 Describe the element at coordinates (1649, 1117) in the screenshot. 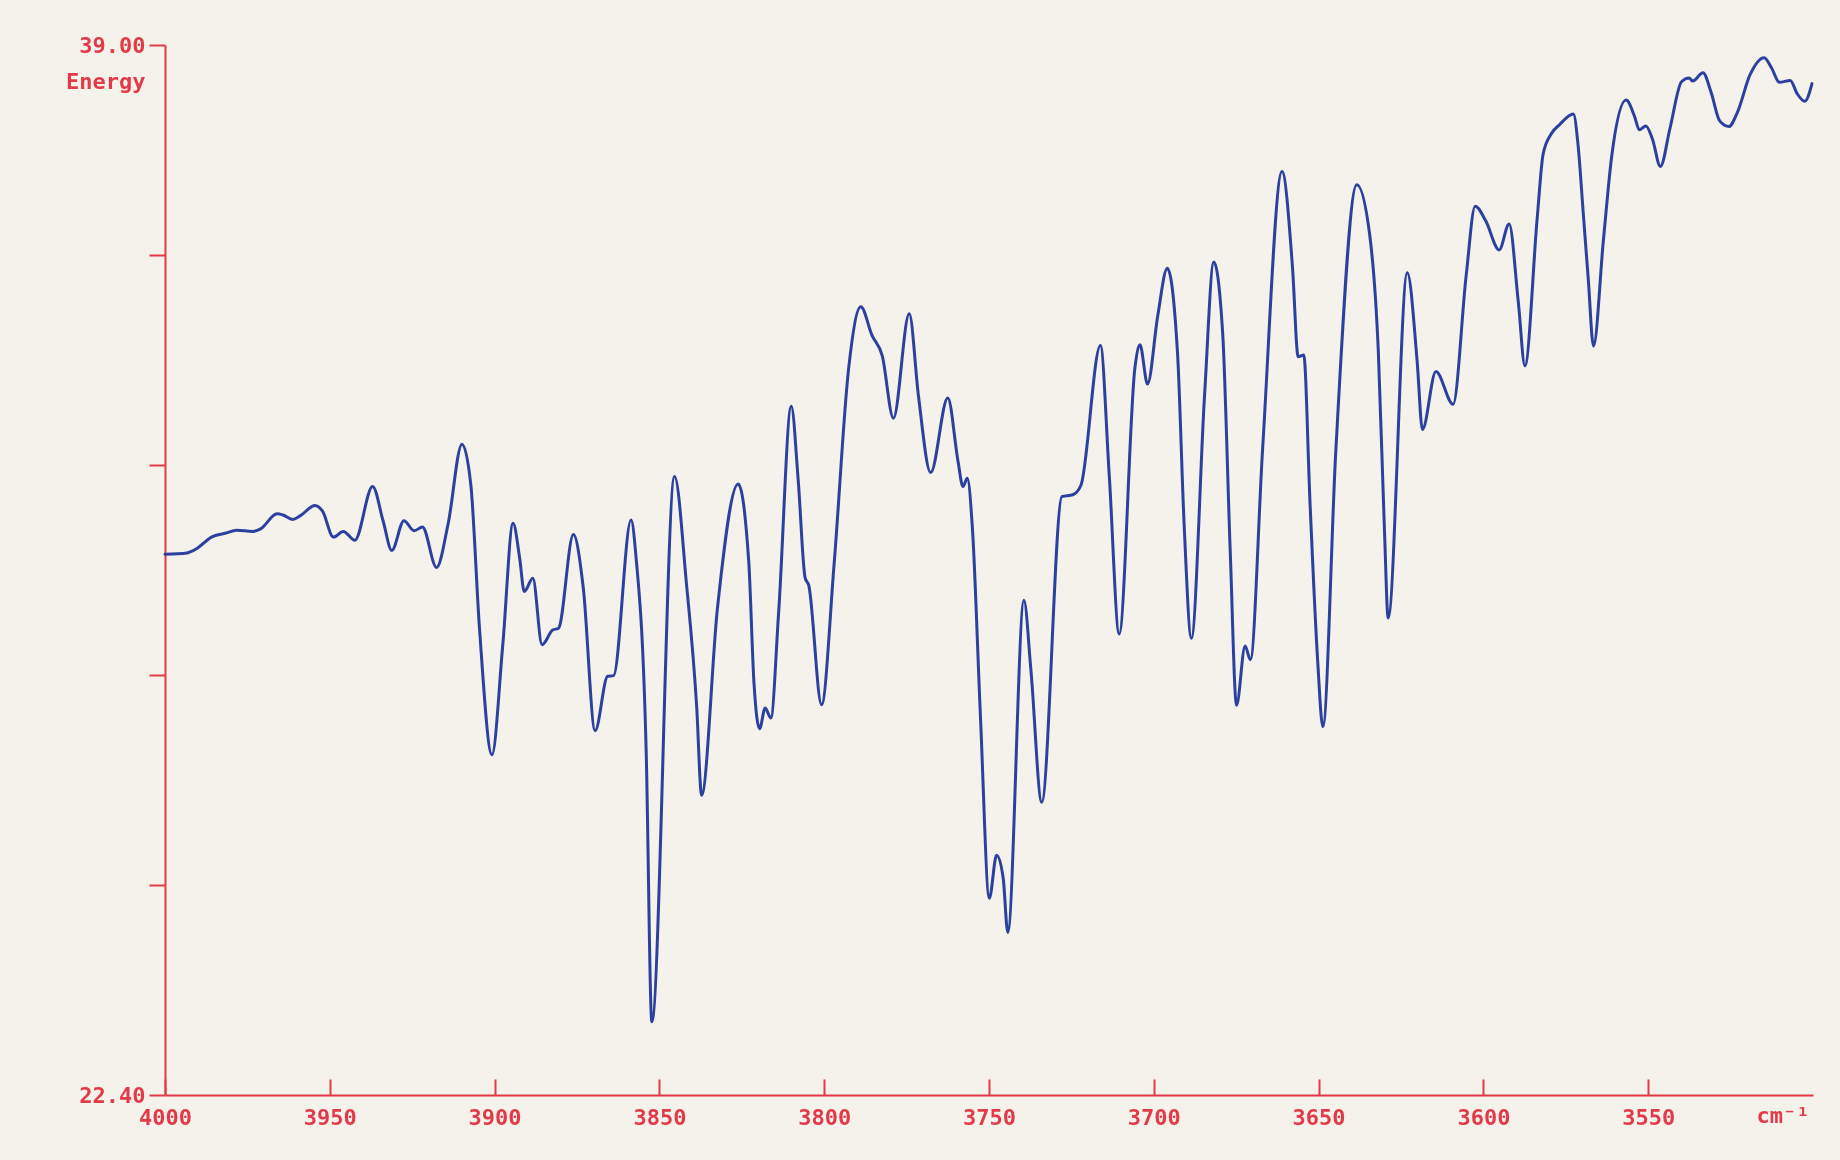

I see `x-tick-label: 3550` at that location.